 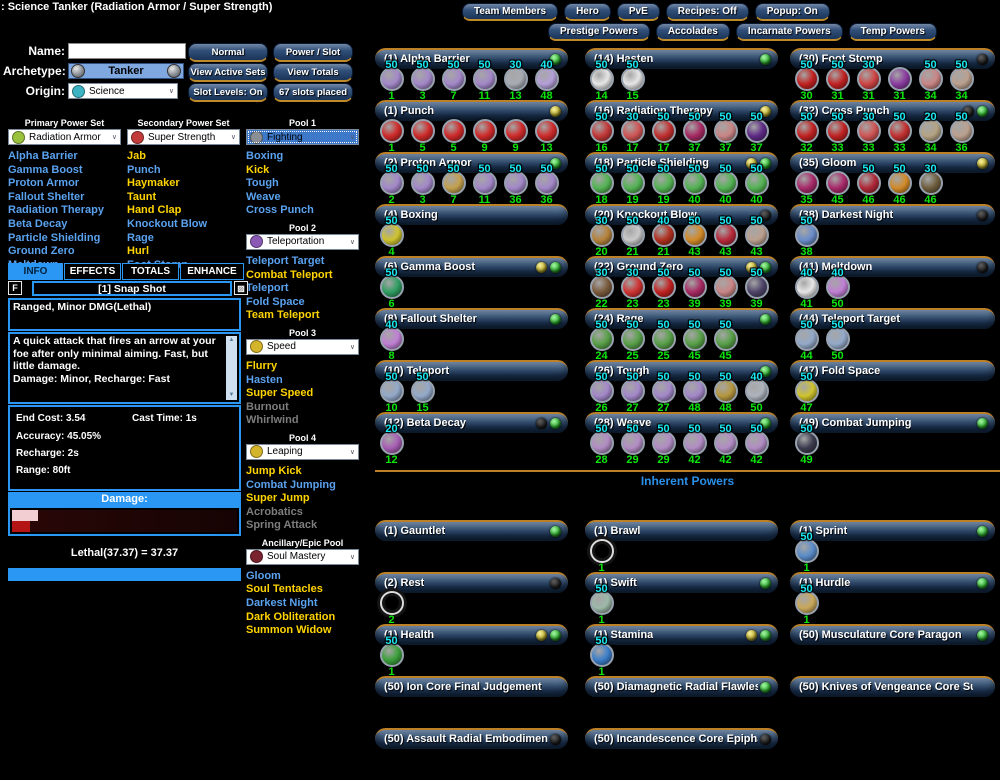 What do you see at coordinates (280, 210) in the screenshot?
I see `power-list-item: Cross Punch` at bounding box center [280, 210].